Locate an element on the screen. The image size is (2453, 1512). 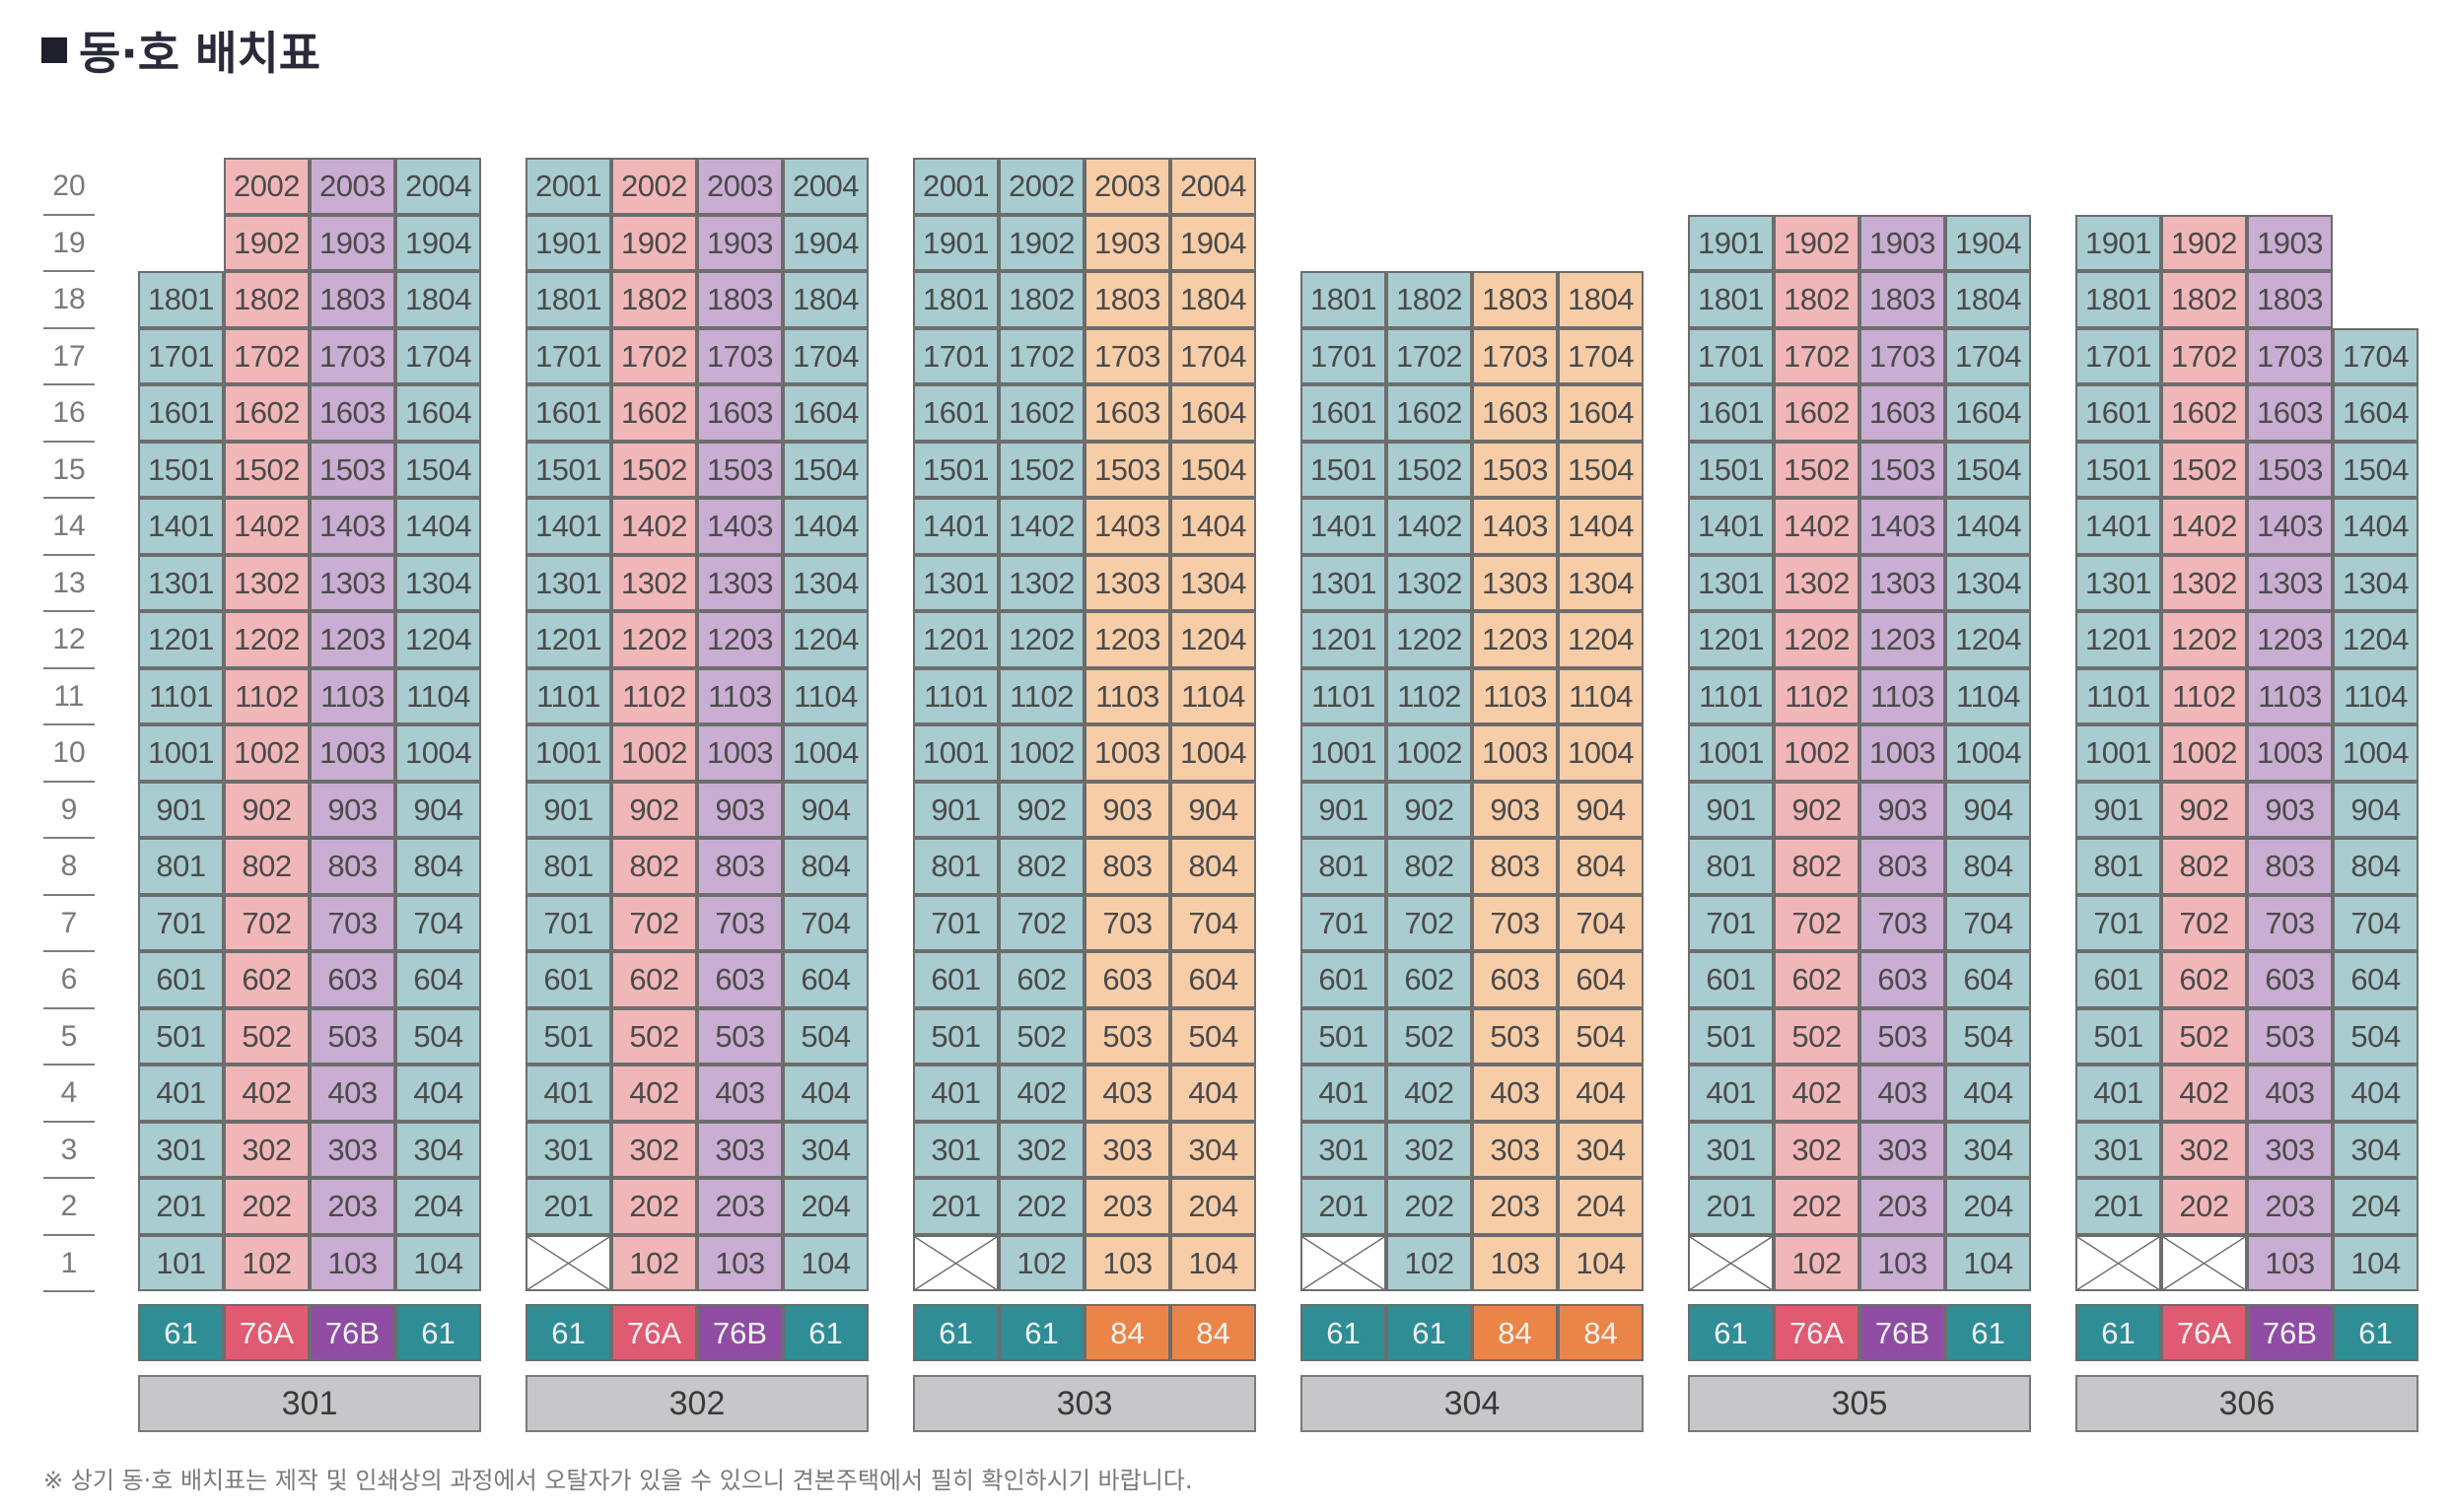
empty-unit-cell is located at coordinates (2204, 1262).